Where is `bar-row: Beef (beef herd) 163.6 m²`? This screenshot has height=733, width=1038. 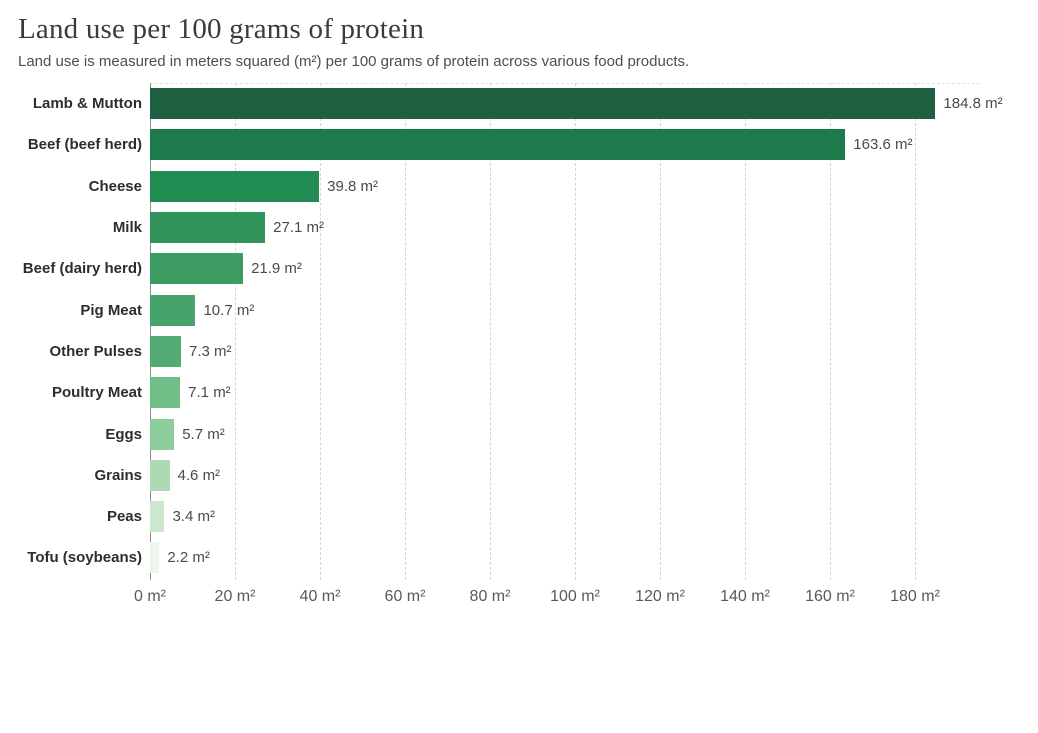
bar-row: Beef (beef herd) 163.6 m² is located at coordinates (519, 144).